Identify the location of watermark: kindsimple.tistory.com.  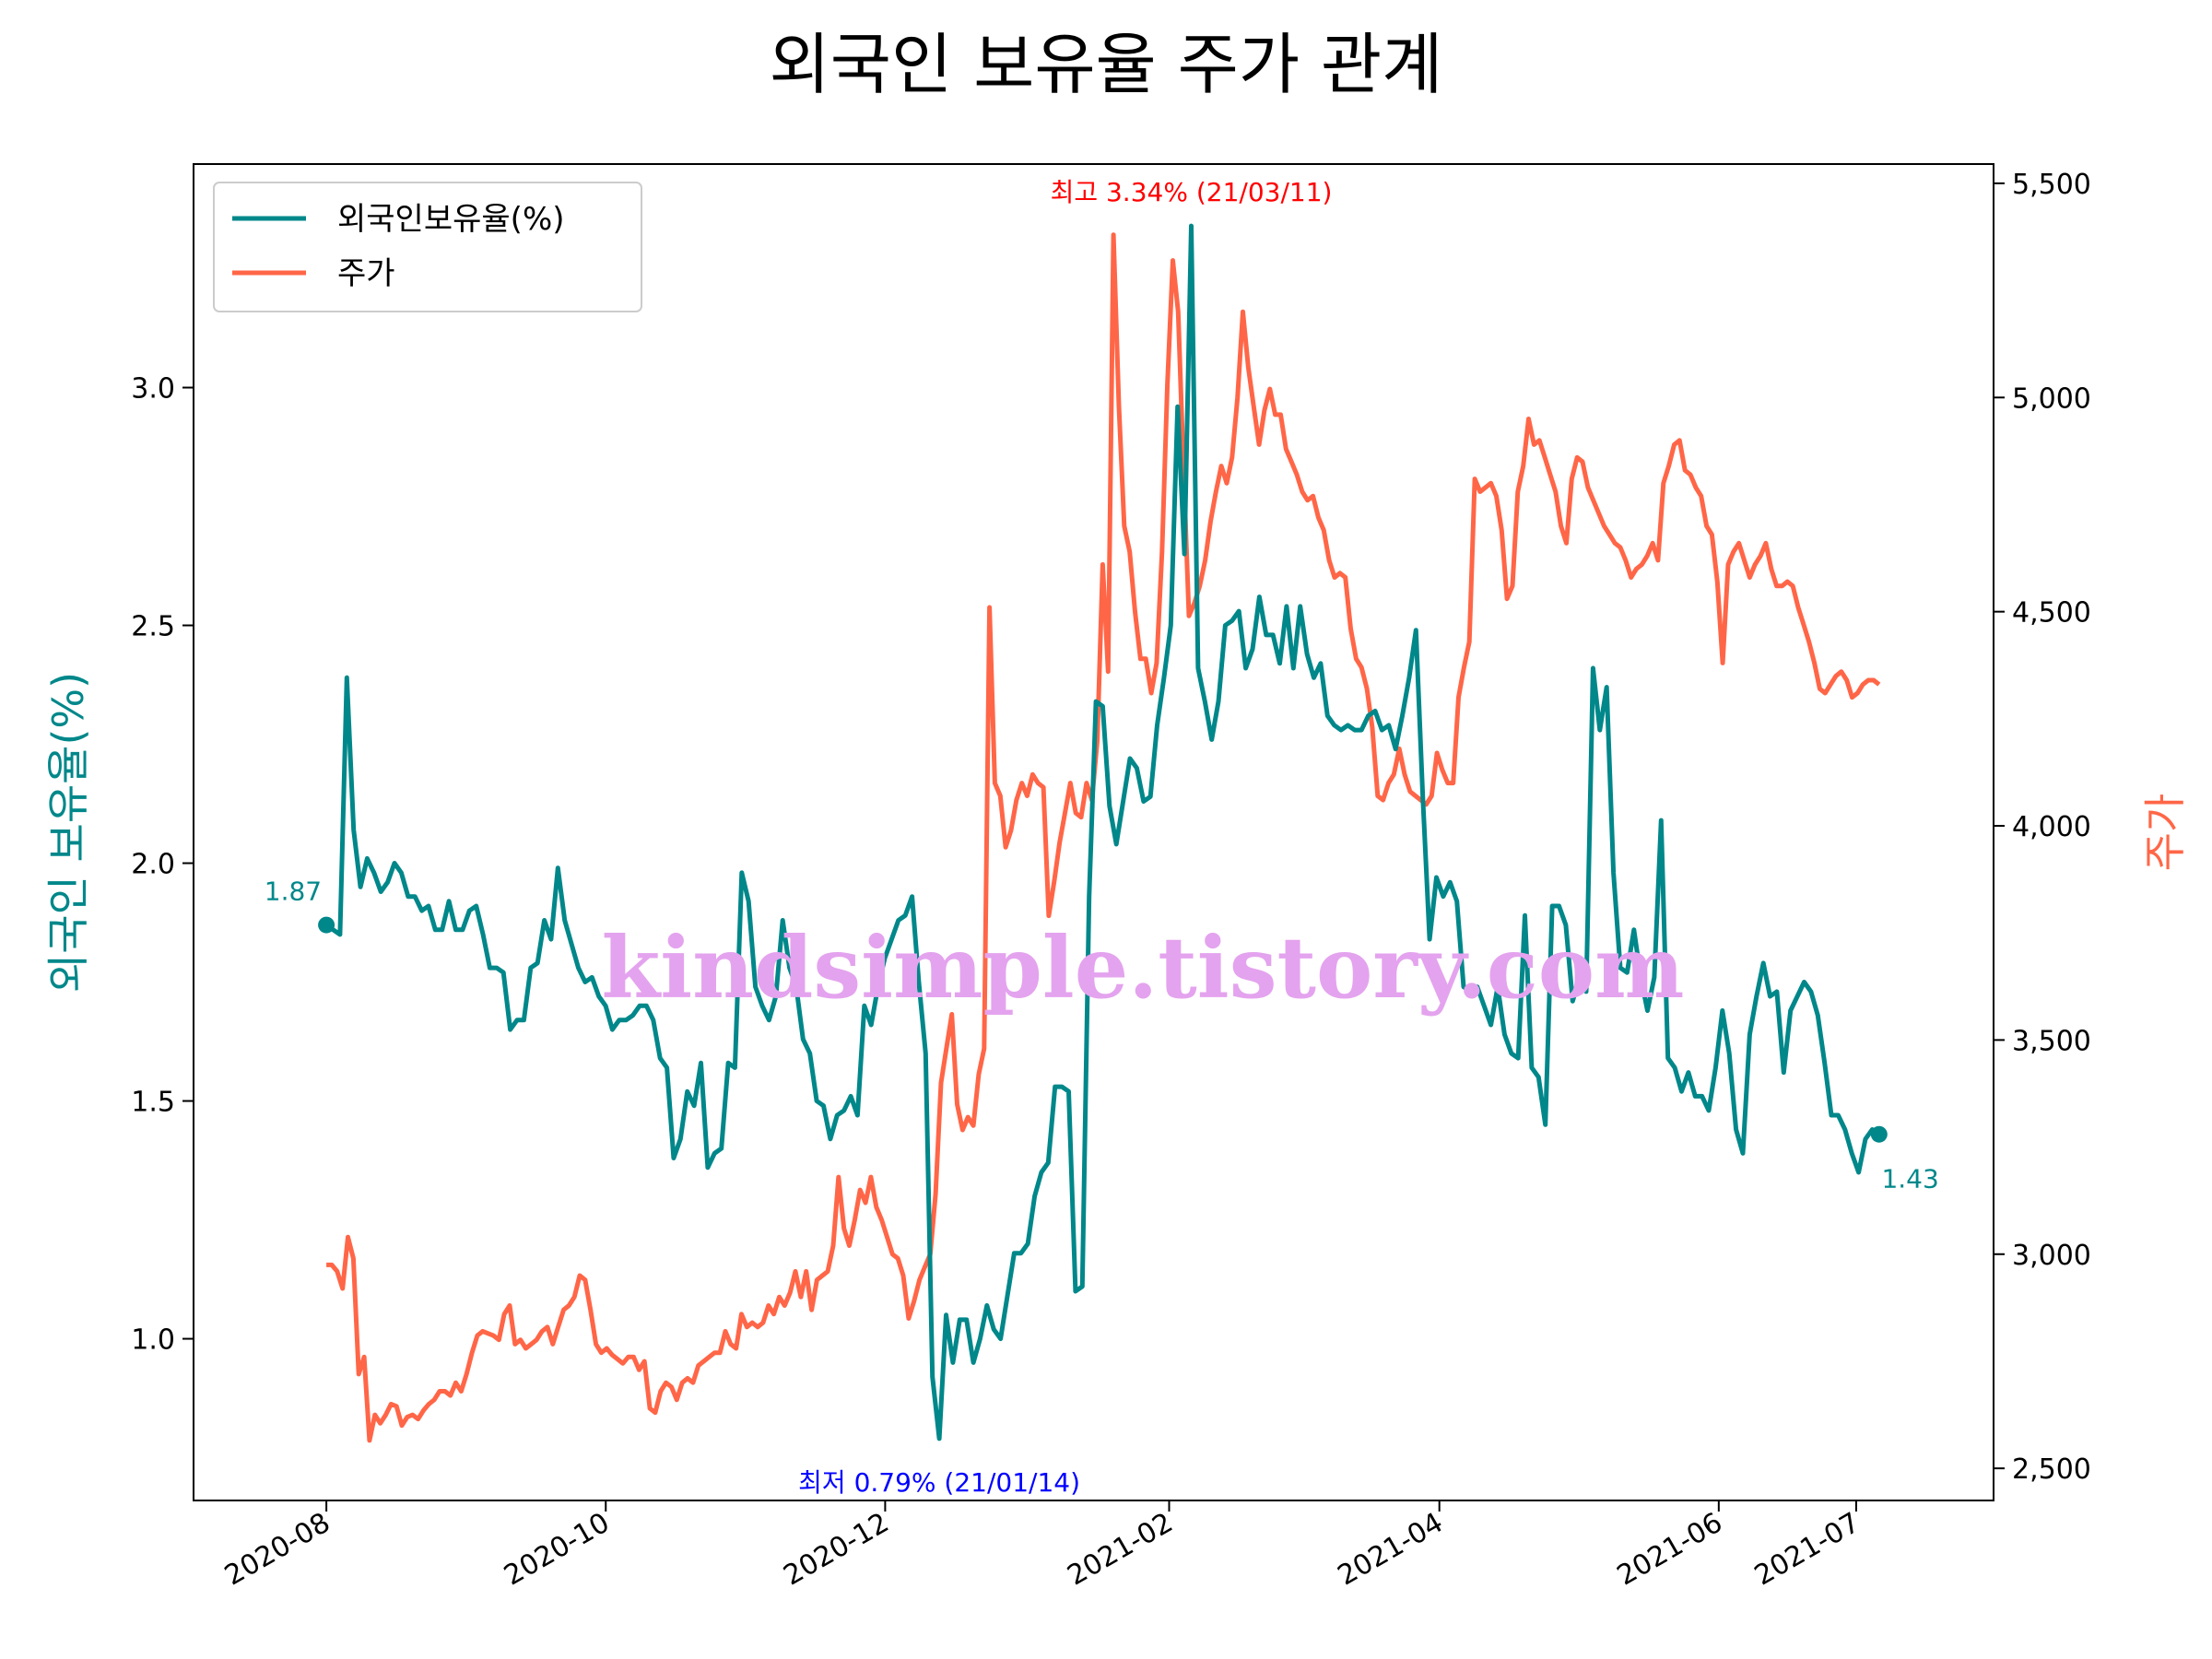
(1142, 968).